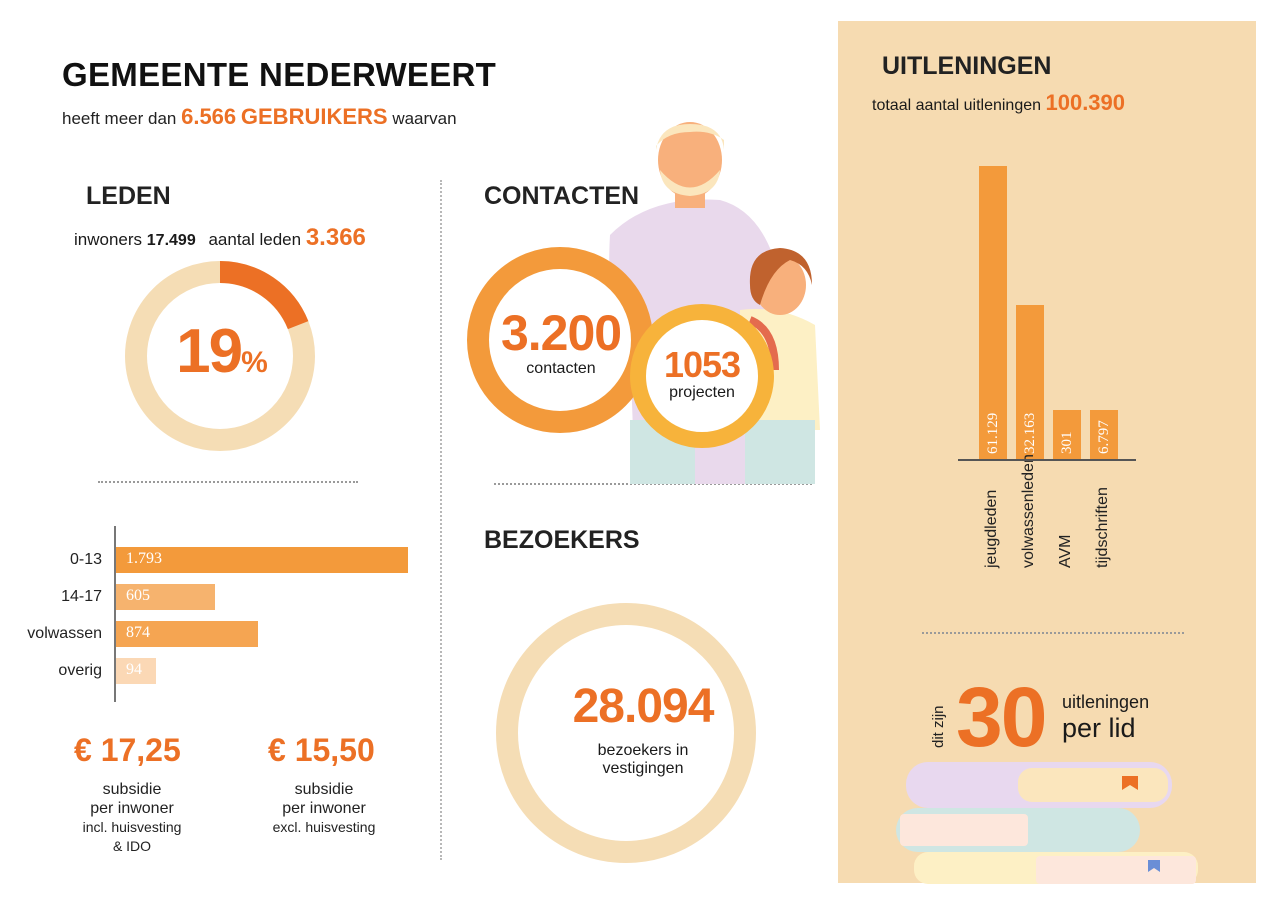 This screenshot has width=1280, height=904. Describe the element at coordinates (780, 276) in the screenshot. I see `child-hair` at that location.